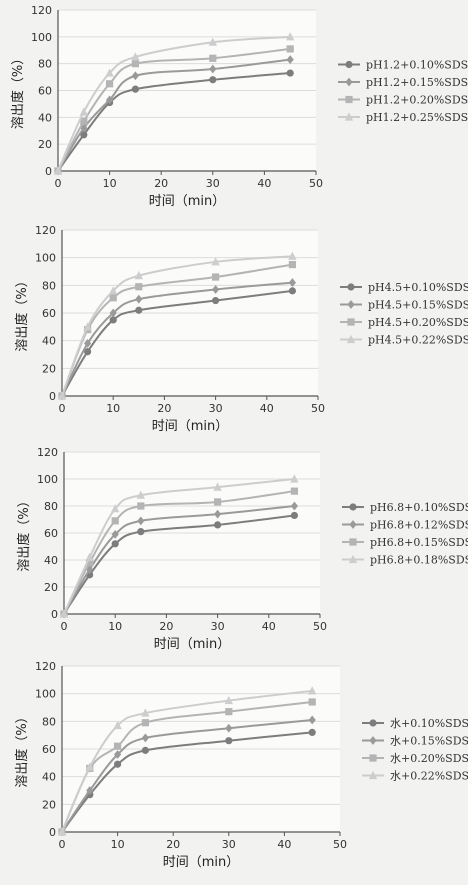 Image resolution: width=468 pixels, height=885 pixels. I want to click on y-tick-label: 120, so click(45, 230).